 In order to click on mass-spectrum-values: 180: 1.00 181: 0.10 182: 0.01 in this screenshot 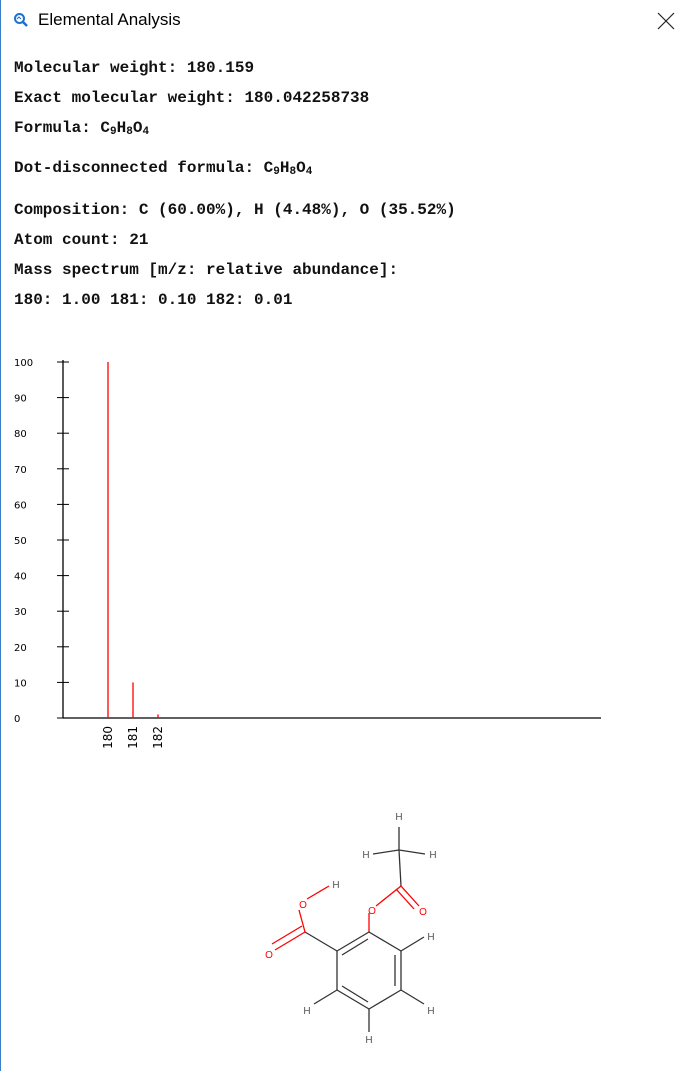, I will do `click(153, 300)`.